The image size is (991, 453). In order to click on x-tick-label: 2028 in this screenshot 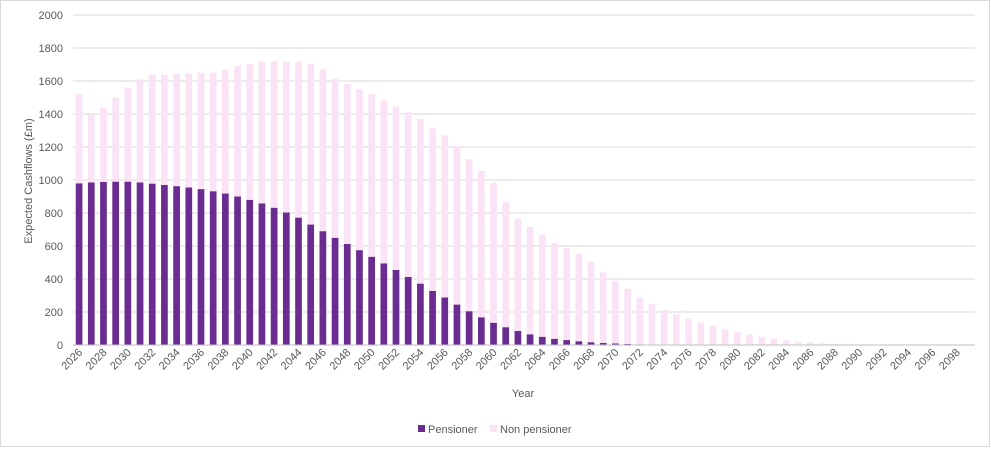, I will do `click(97, 360)`.